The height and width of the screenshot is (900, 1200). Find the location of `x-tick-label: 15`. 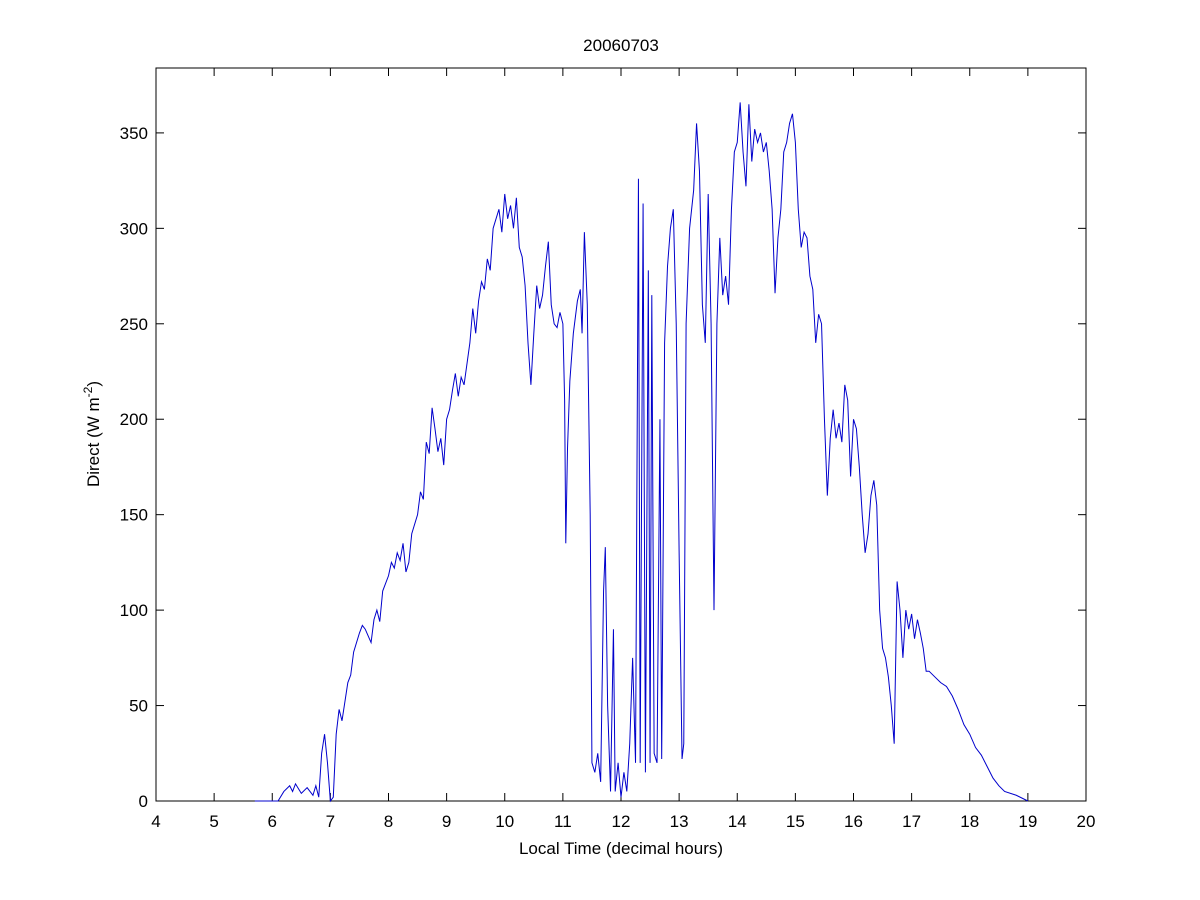

x-tick-label: 15 is located at coordinates (795, 821).